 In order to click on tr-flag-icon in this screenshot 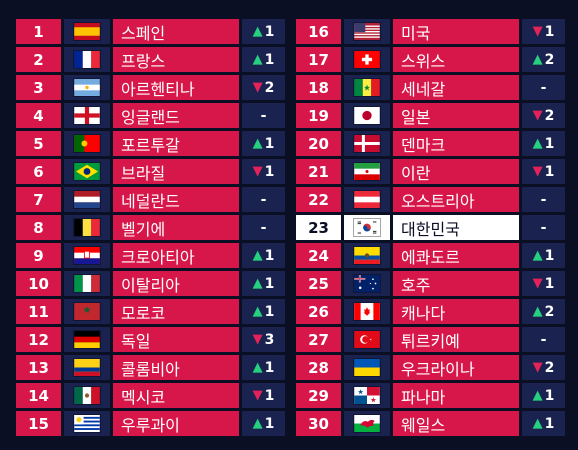, I will do `click(367, 339)`.